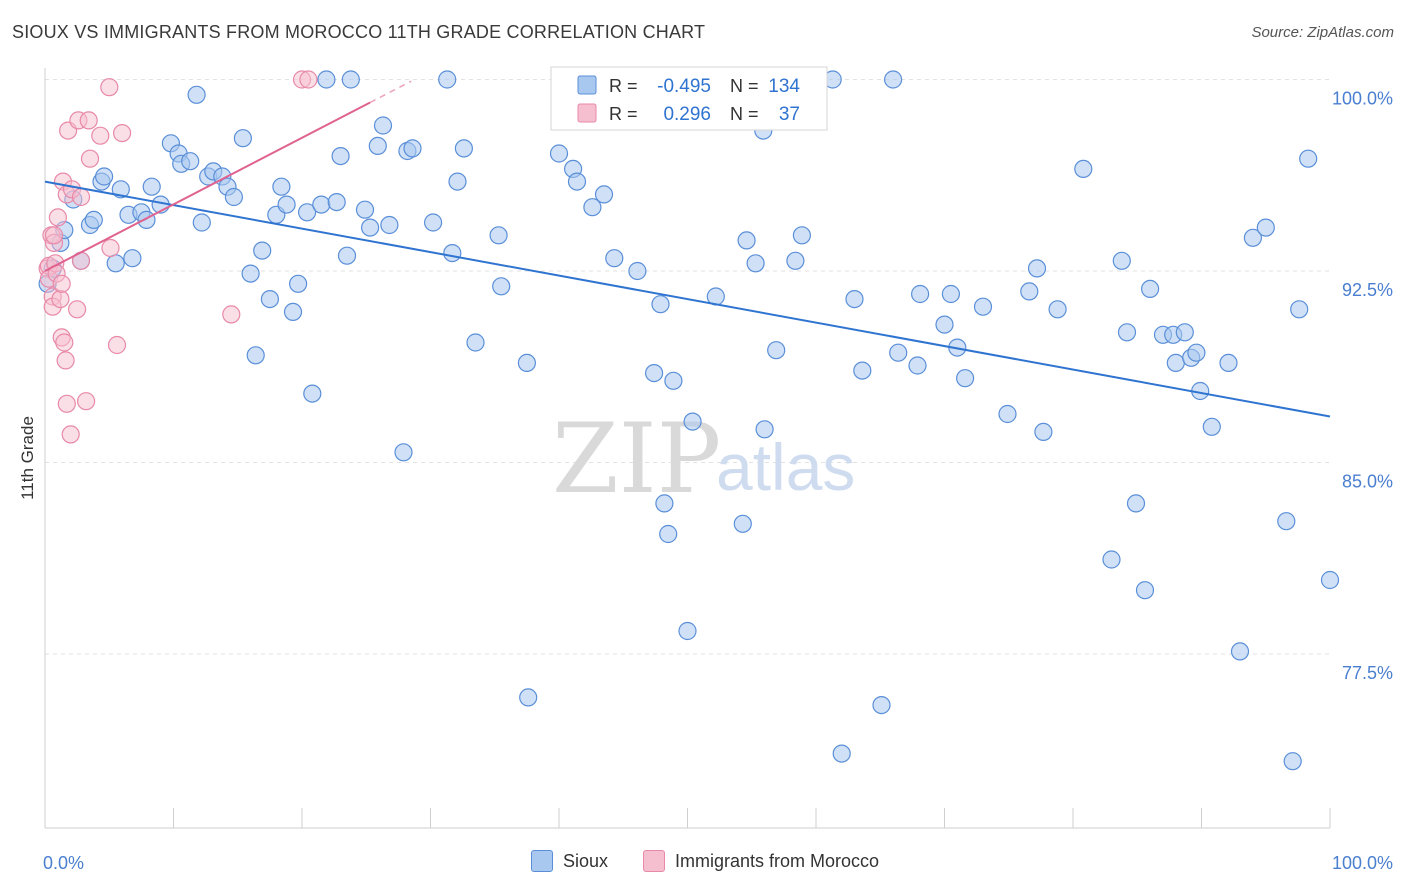 Image resolution: width=1406 pixels, height=892 pixels. I want to click on watermark-atlas: atlas, so click(785, 467).